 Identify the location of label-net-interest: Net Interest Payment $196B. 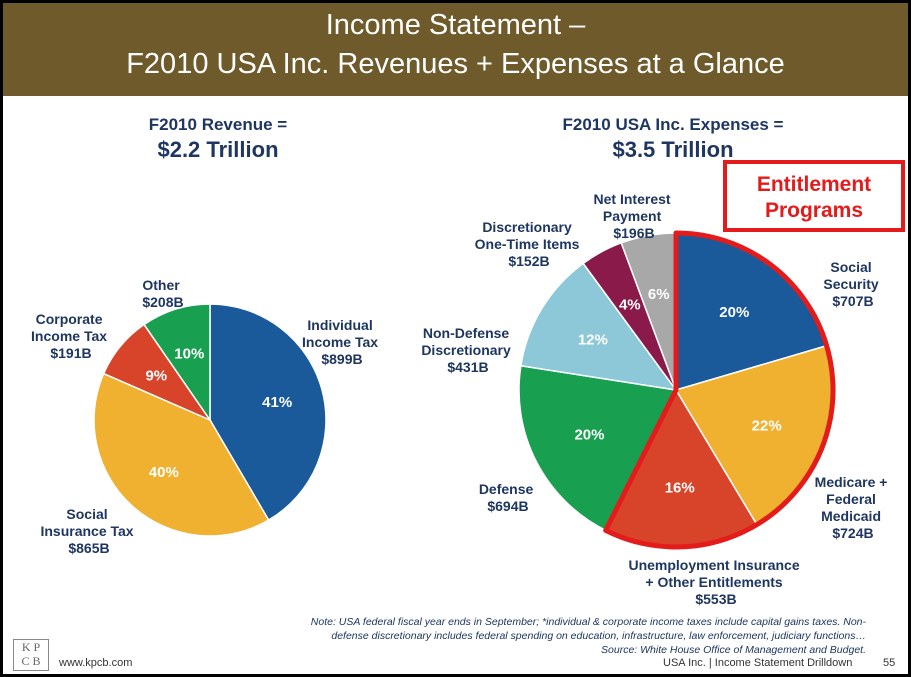
(634, 216).